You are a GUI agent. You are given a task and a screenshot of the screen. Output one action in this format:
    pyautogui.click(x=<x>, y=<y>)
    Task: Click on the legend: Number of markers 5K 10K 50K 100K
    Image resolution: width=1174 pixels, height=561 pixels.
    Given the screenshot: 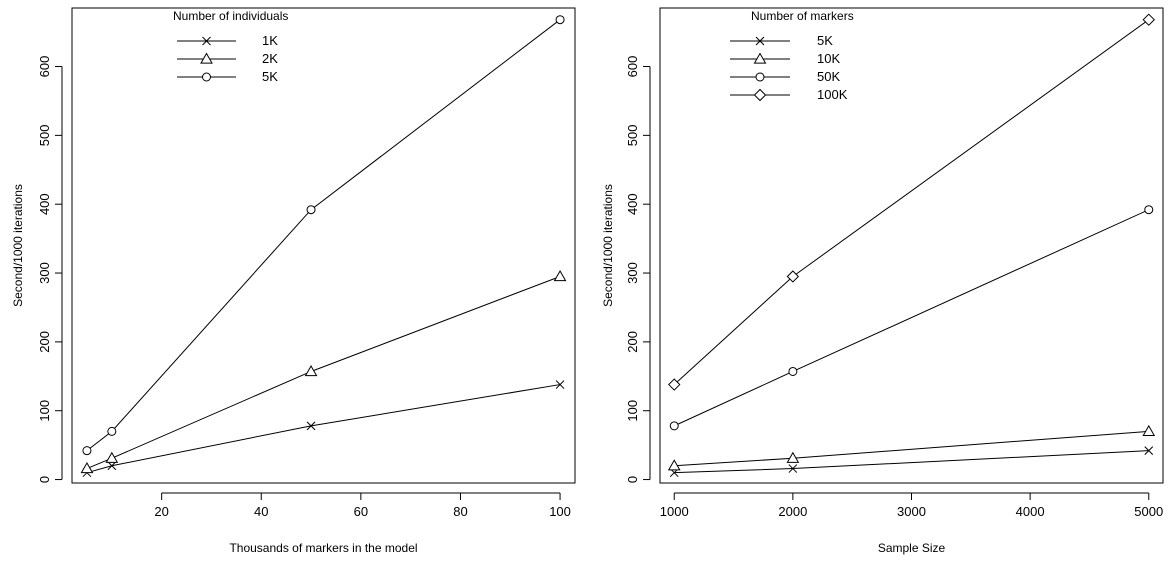 What is the action you would take?
    pyautogui.click(x=792, y=55)
    